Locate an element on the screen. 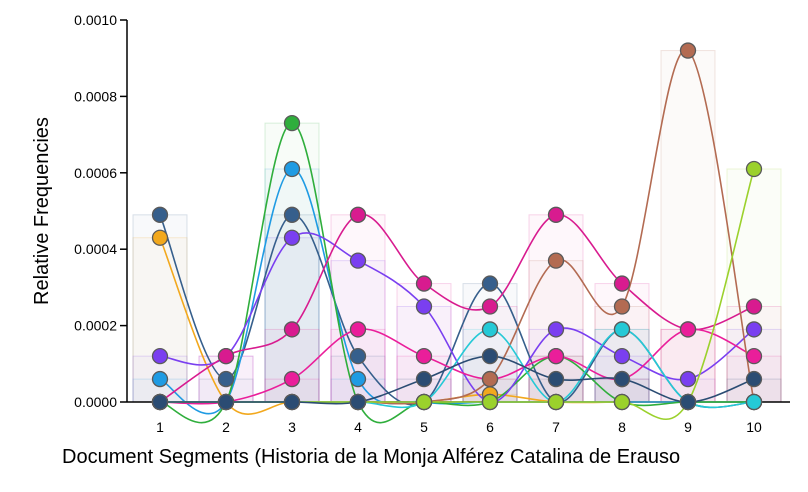  x-tick-label: 9 is located at coordinates (688, 427).